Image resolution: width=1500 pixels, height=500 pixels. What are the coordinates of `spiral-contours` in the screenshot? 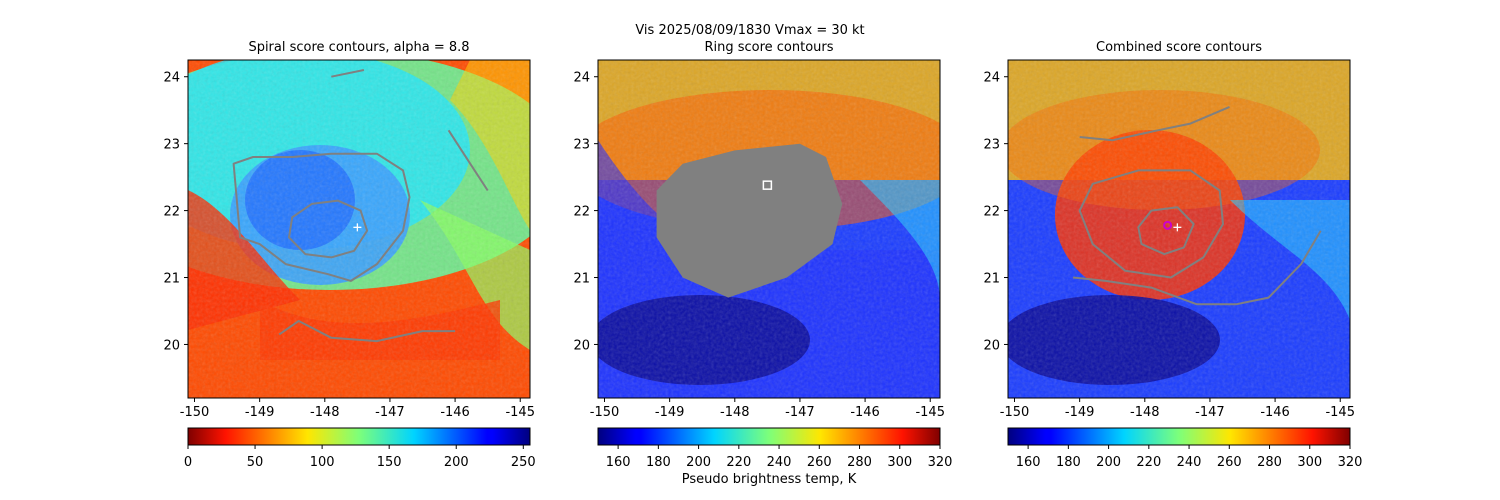 It's located at (360, 206).